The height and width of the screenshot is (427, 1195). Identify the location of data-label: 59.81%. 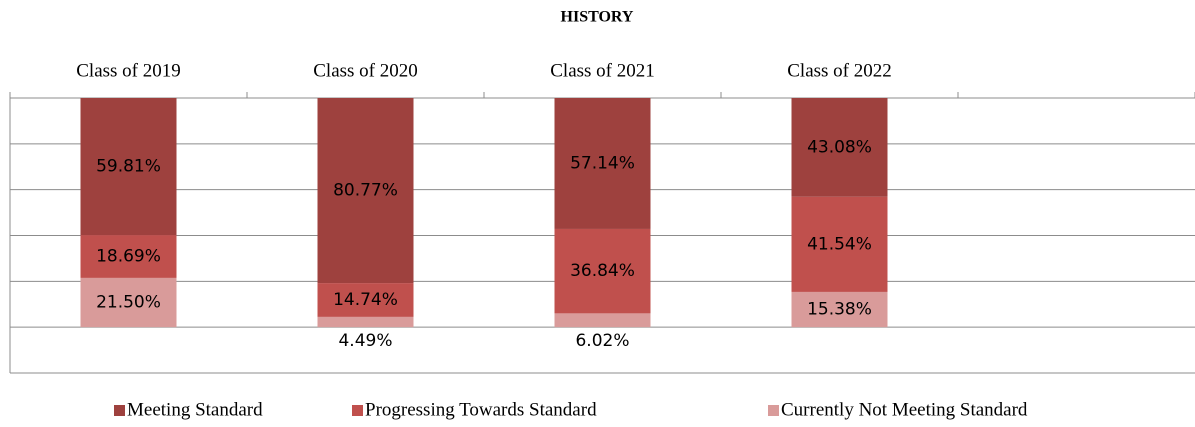
(128, 167).